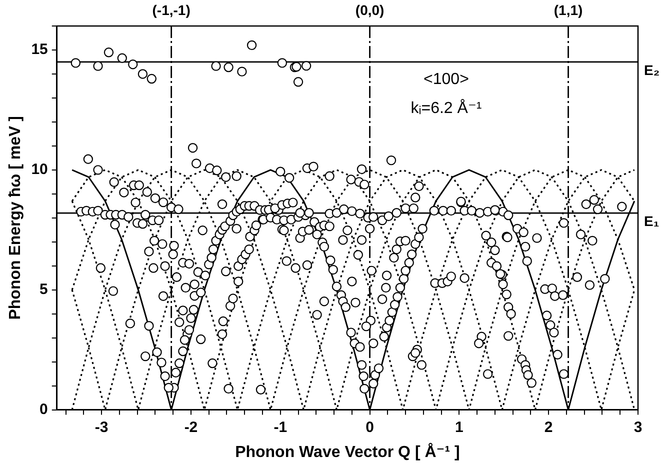 Image resolution: width=672 pixels, height=468 pixels. I want to click on ref-line-label: E₁, so click(652, 220).